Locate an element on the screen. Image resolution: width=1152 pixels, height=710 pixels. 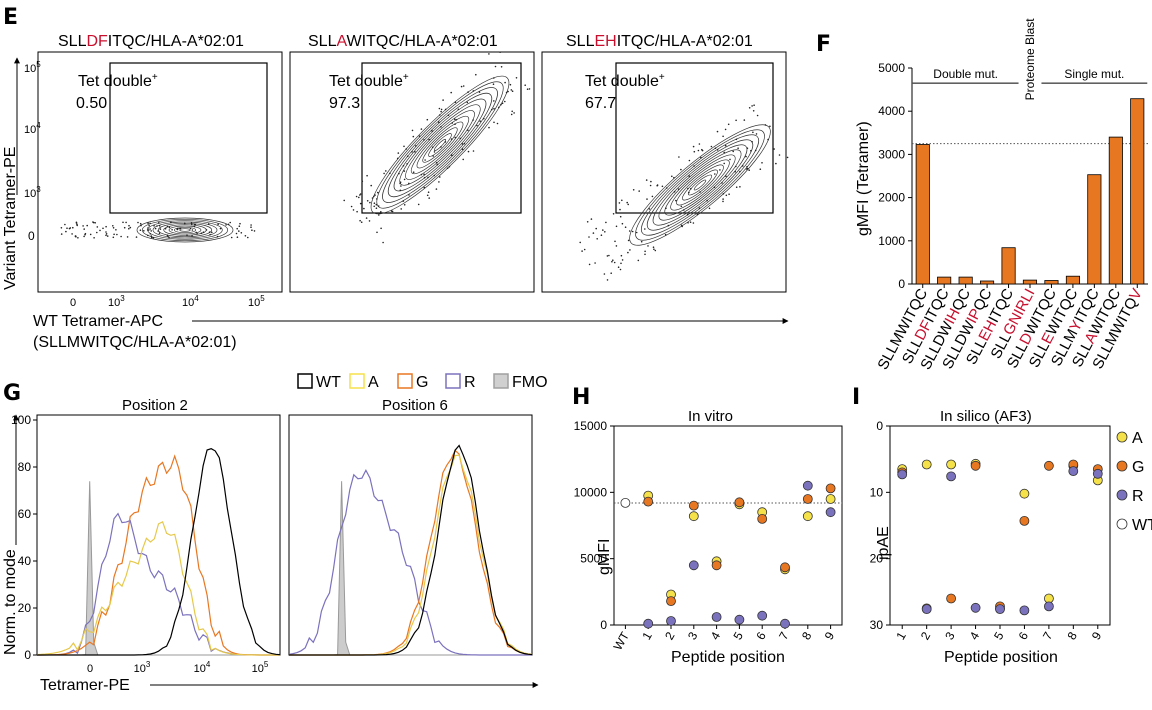
f-y-tick-label: 1000 is located at coordinates (891, 241).